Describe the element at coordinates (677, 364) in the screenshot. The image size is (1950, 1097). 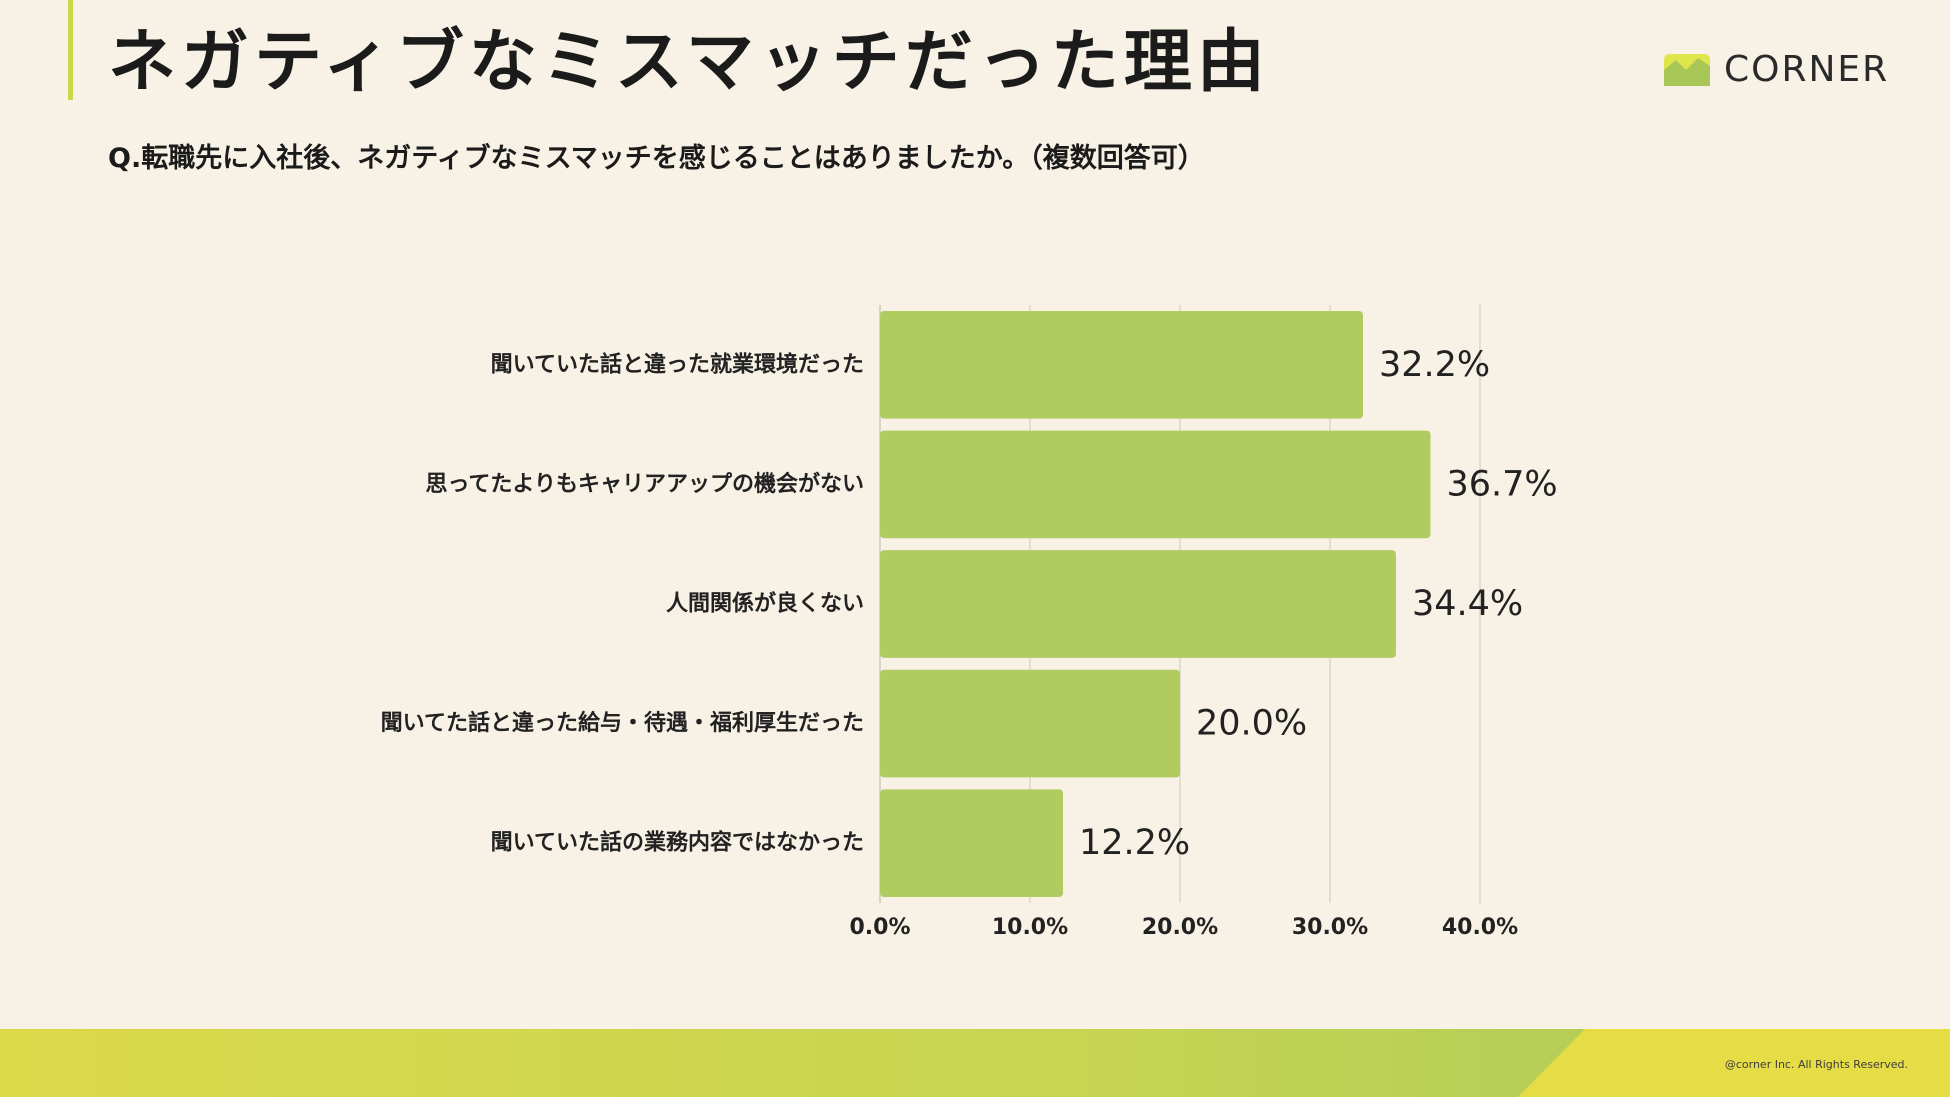
I see `category-label: 聞いていた話と違った就業環境だった` at that location.